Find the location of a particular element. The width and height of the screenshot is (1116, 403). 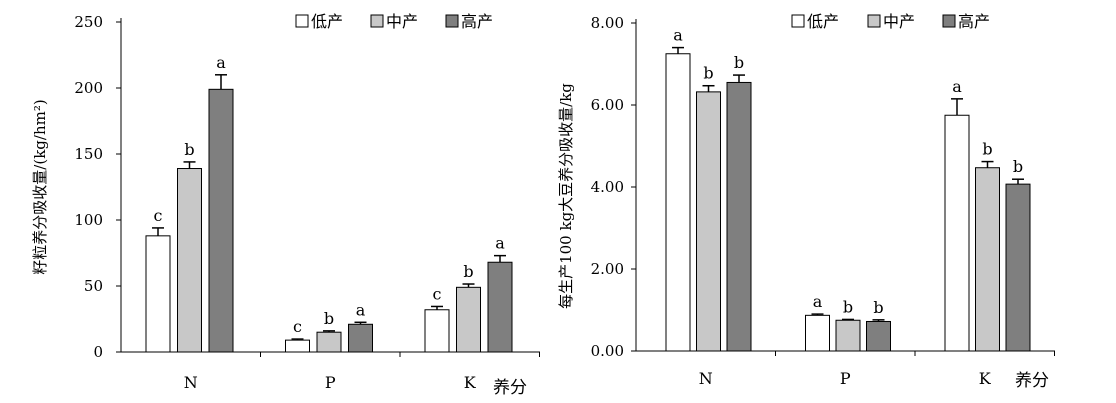

y-tick-label: 6.00 is located at coordinates (607, 105).